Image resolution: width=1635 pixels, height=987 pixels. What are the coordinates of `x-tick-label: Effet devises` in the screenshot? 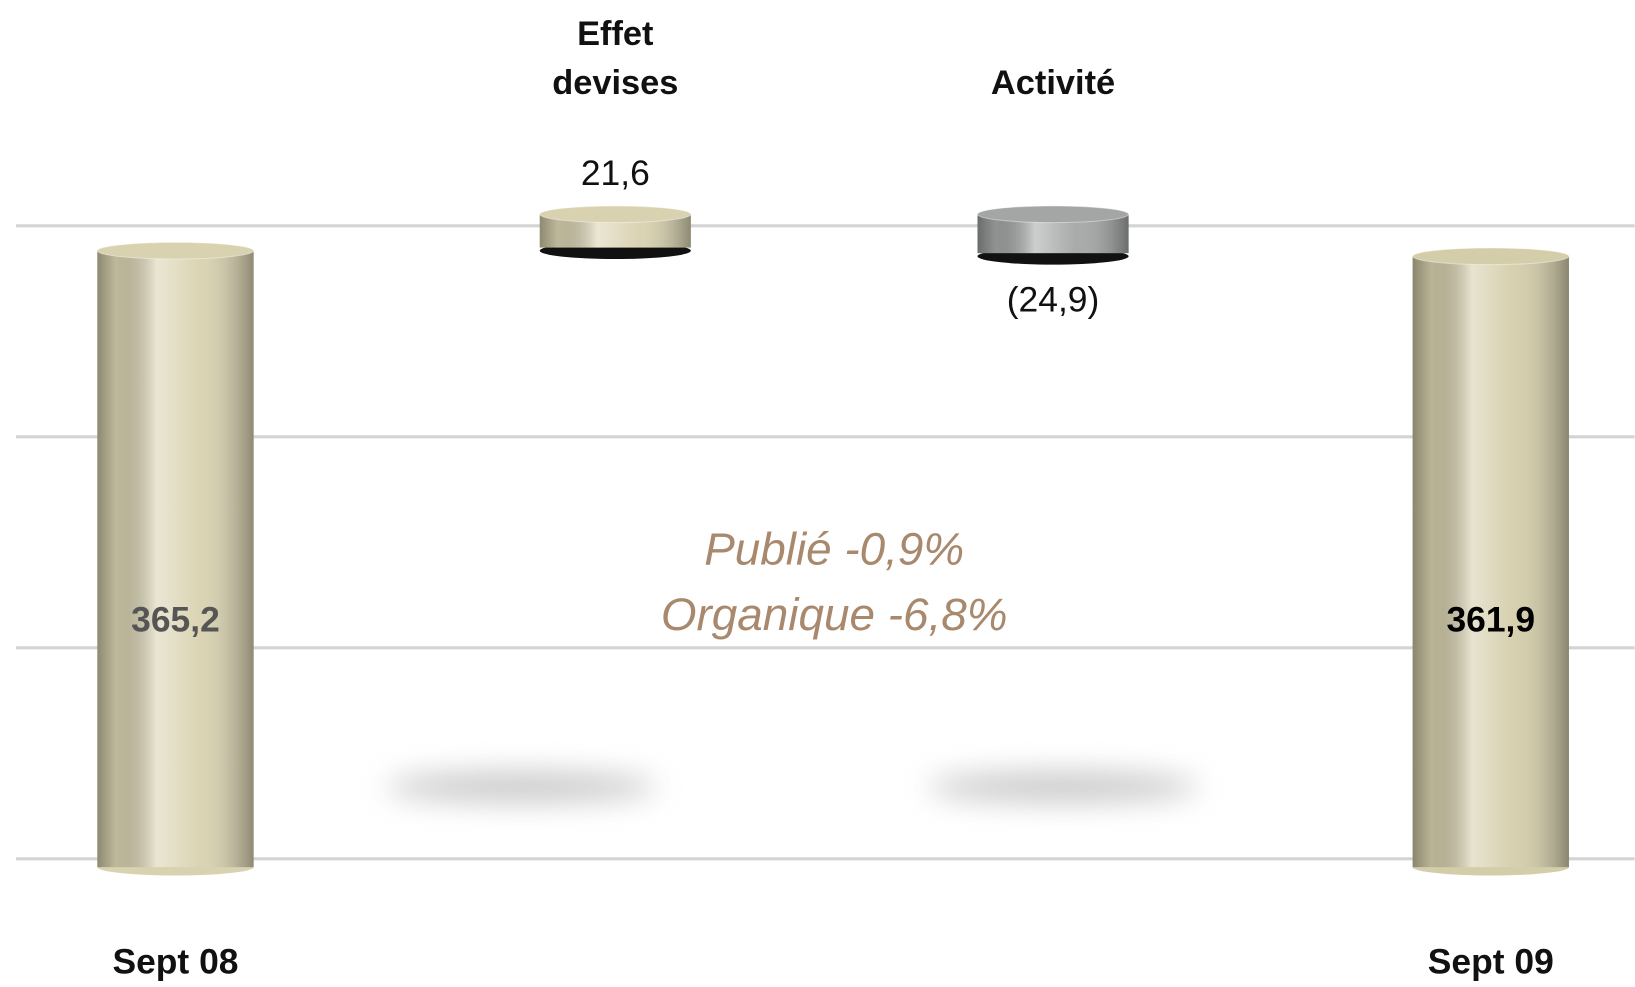 It's located at (615, 57).